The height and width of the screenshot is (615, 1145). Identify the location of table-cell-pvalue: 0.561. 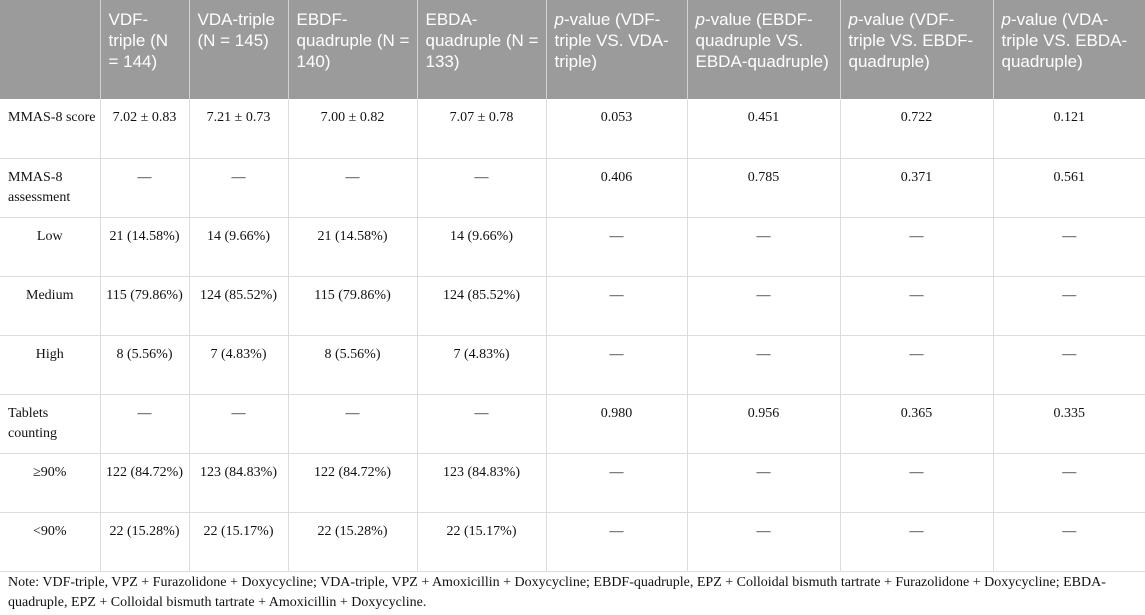
(1069, 188).